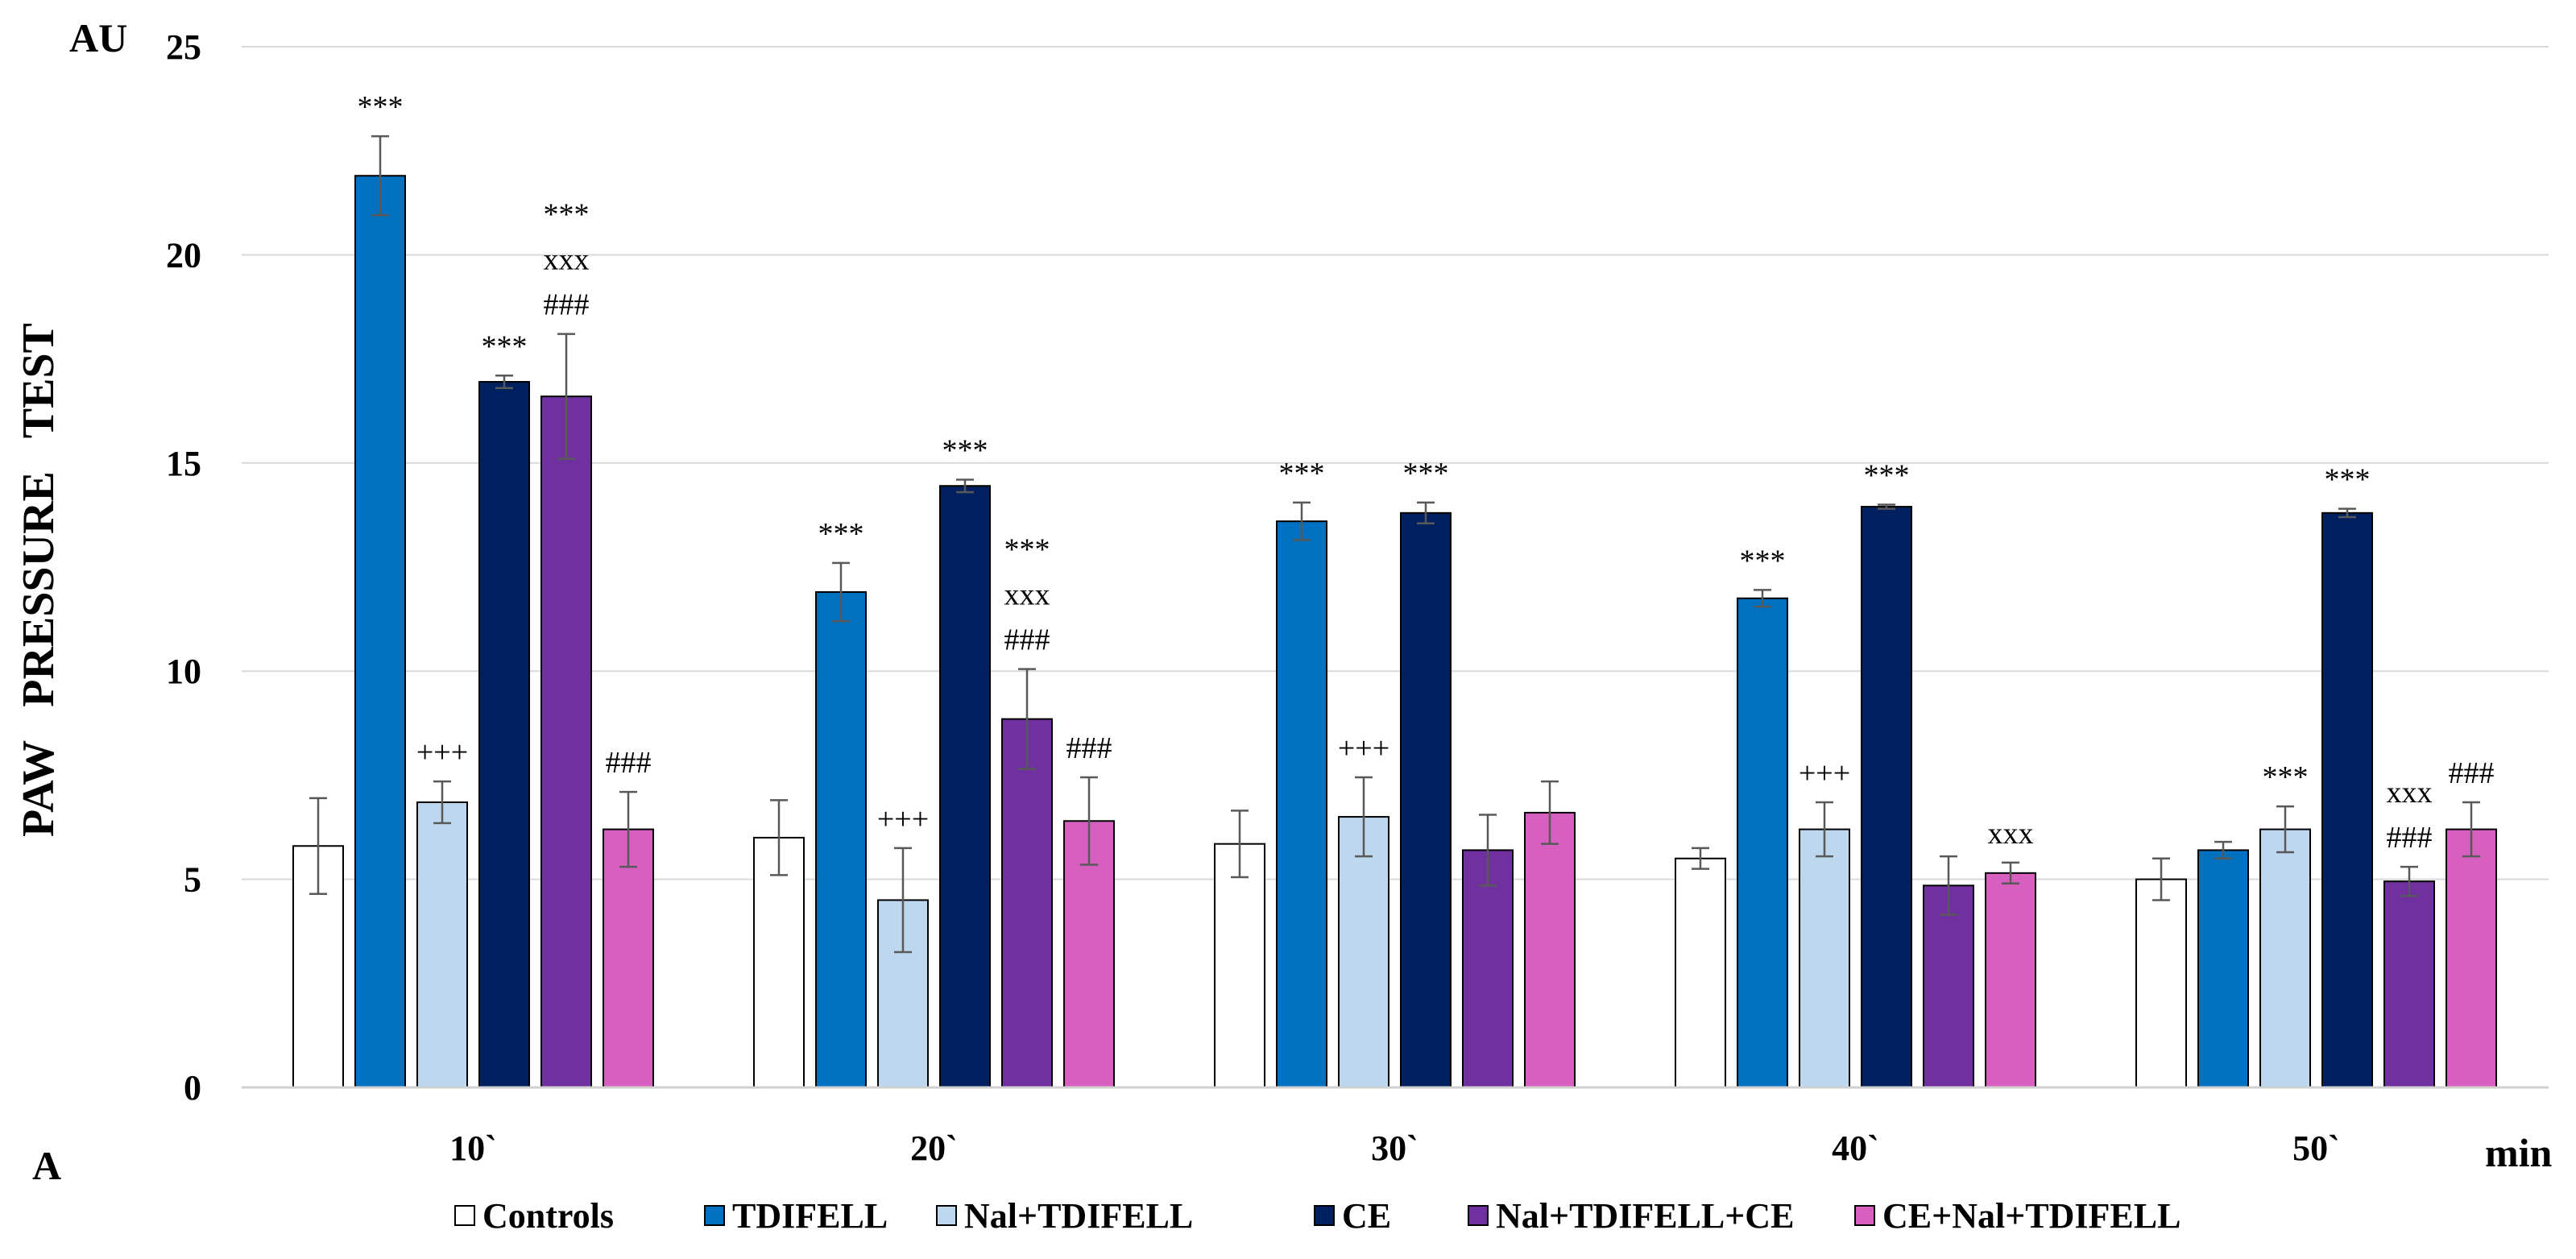 The height and width of the screenshot is (1259, 2576). Describe the element at coordinates (183, 47) in the screenshot. I see `y-tick-label: 25` at that location.